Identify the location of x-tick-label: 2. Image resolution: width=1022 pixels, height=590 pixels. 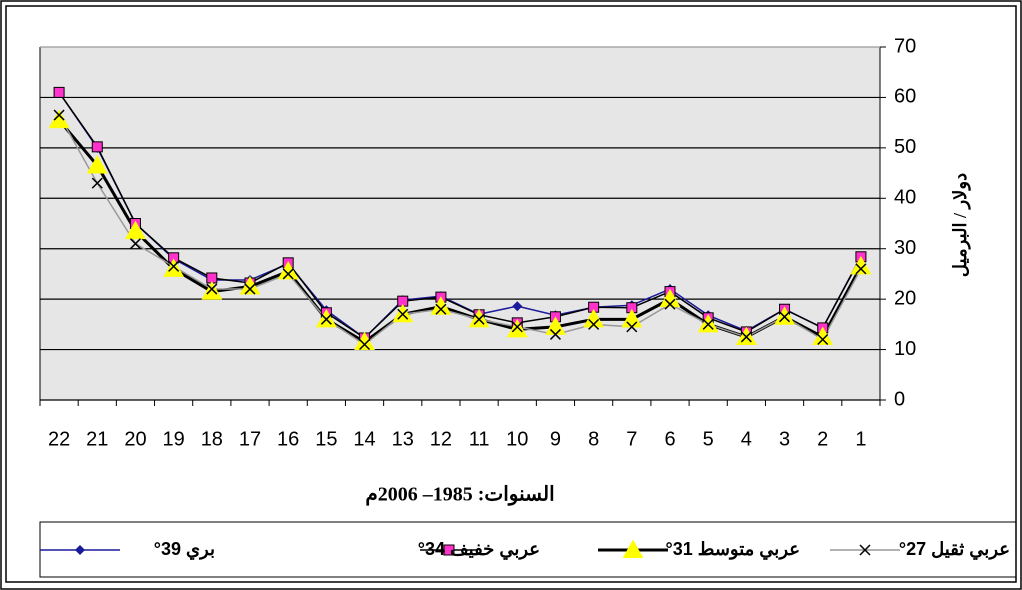
(822, 439).